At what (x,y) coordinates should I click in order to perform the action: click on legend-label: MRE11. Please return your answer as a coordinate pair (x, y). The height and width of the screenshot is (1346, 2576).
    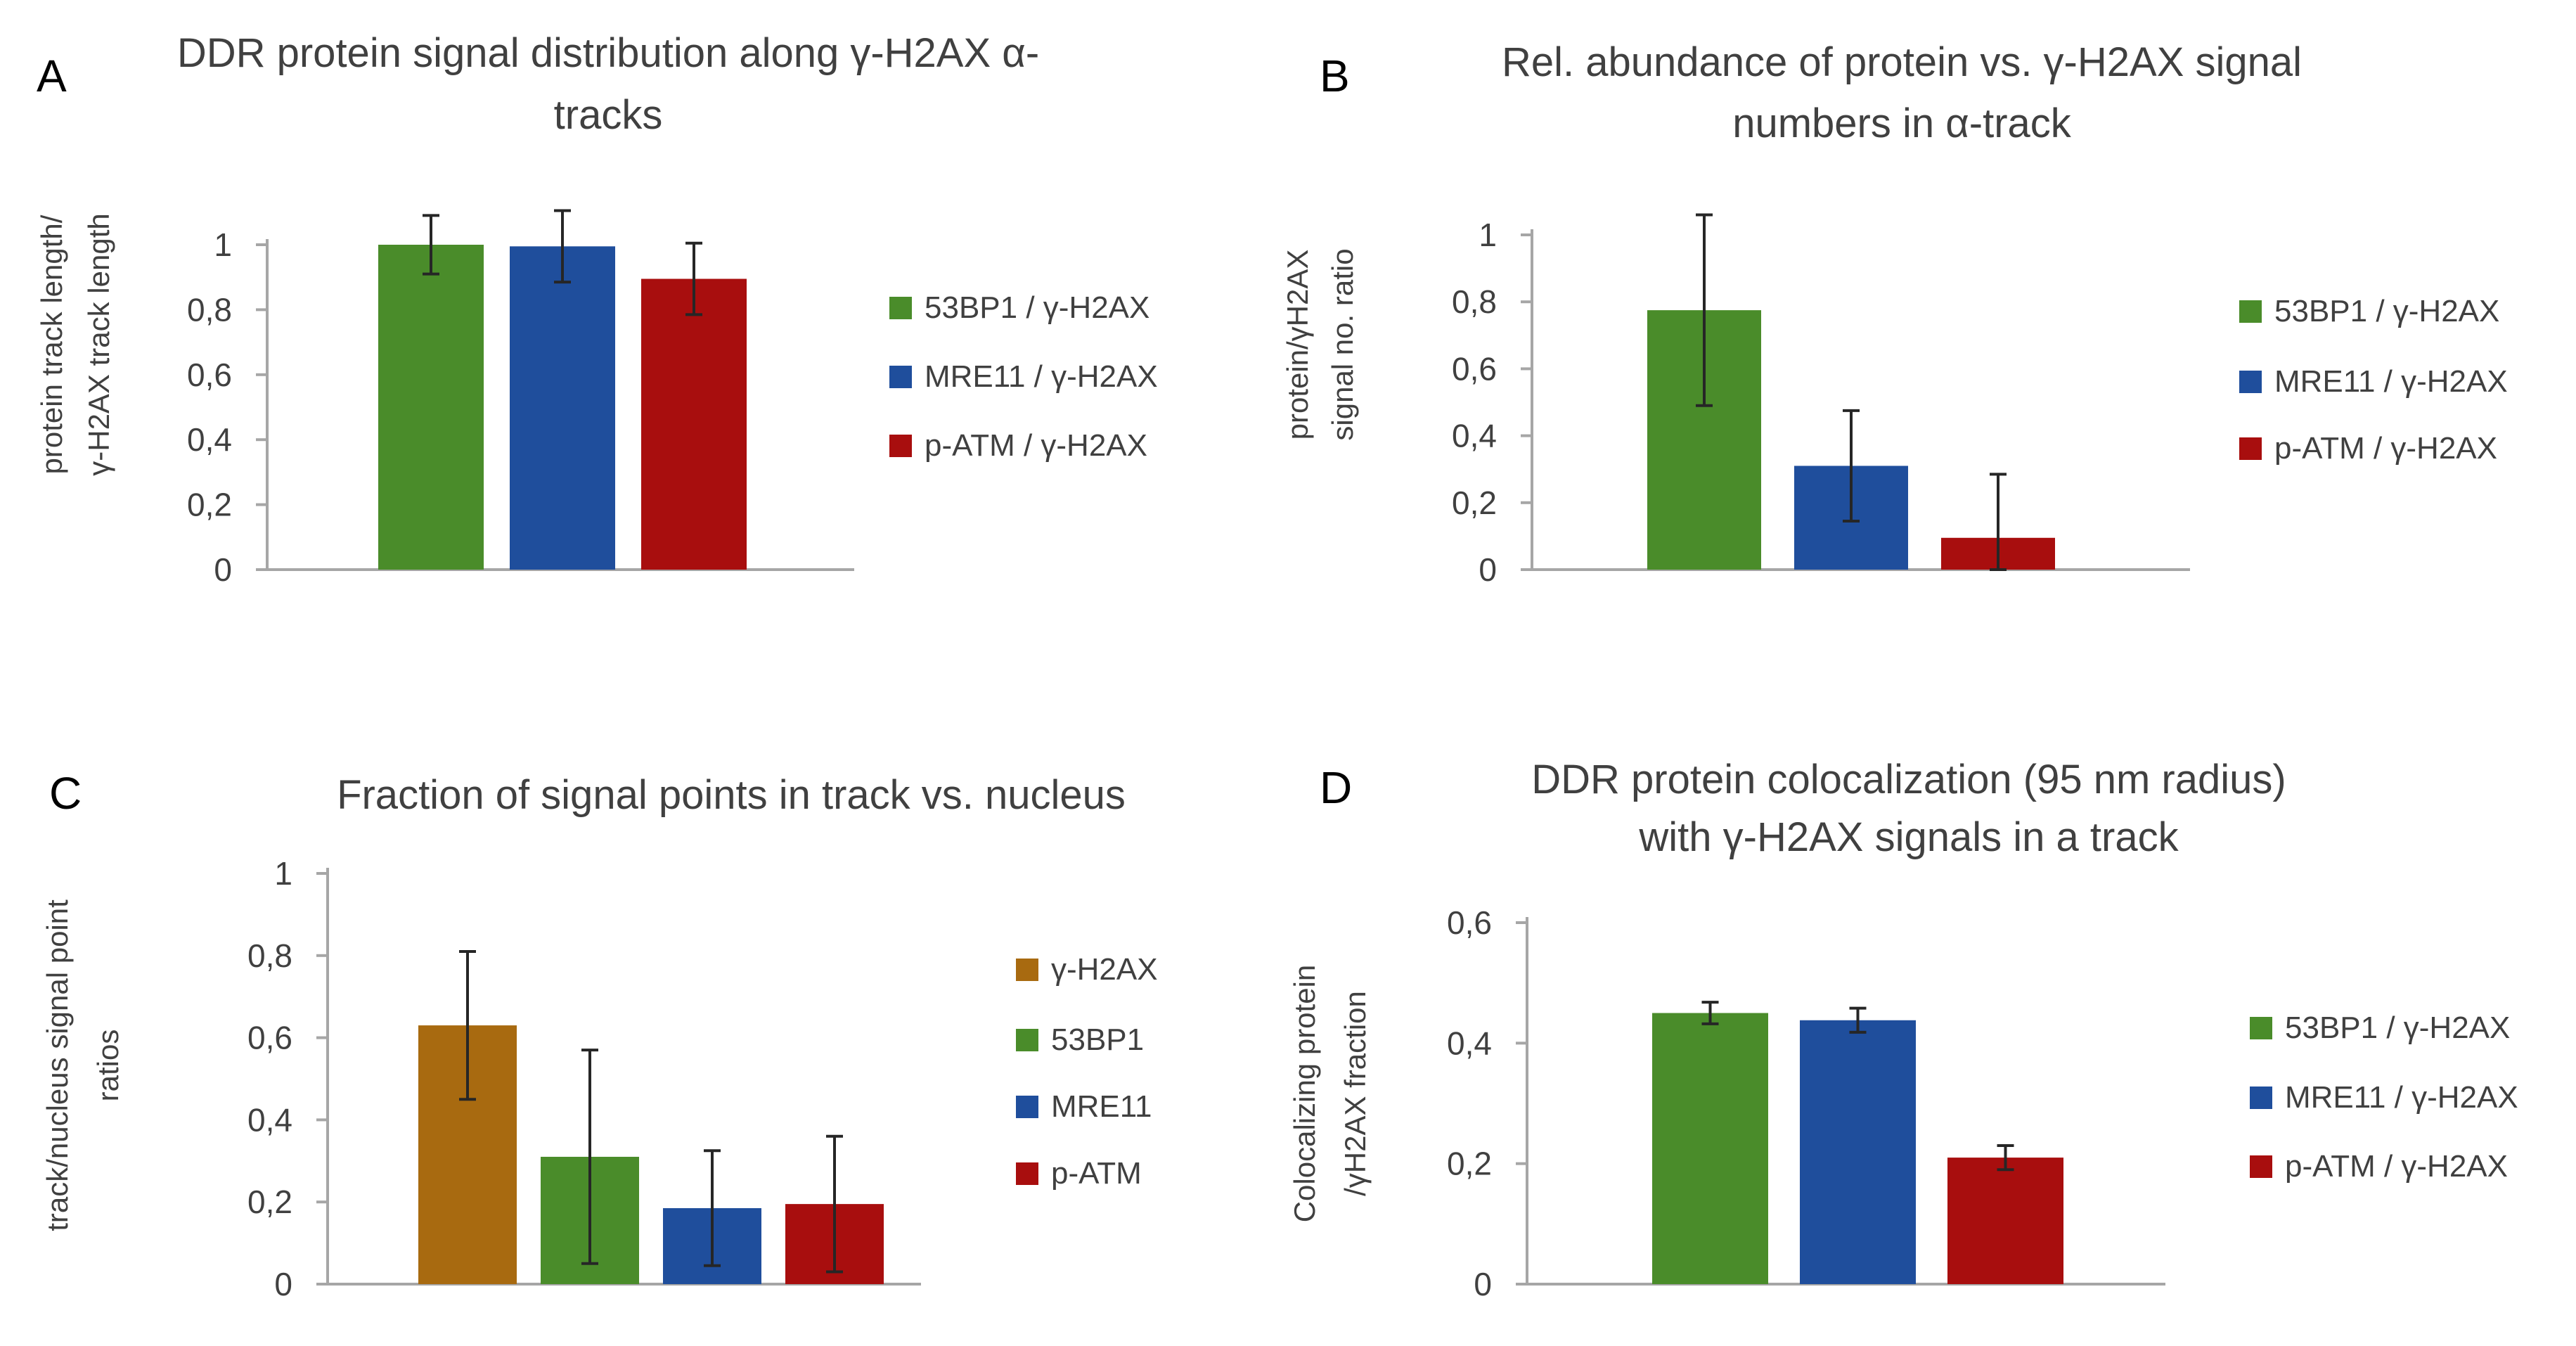
    Looking at the image, I should click on (1101, 1106).